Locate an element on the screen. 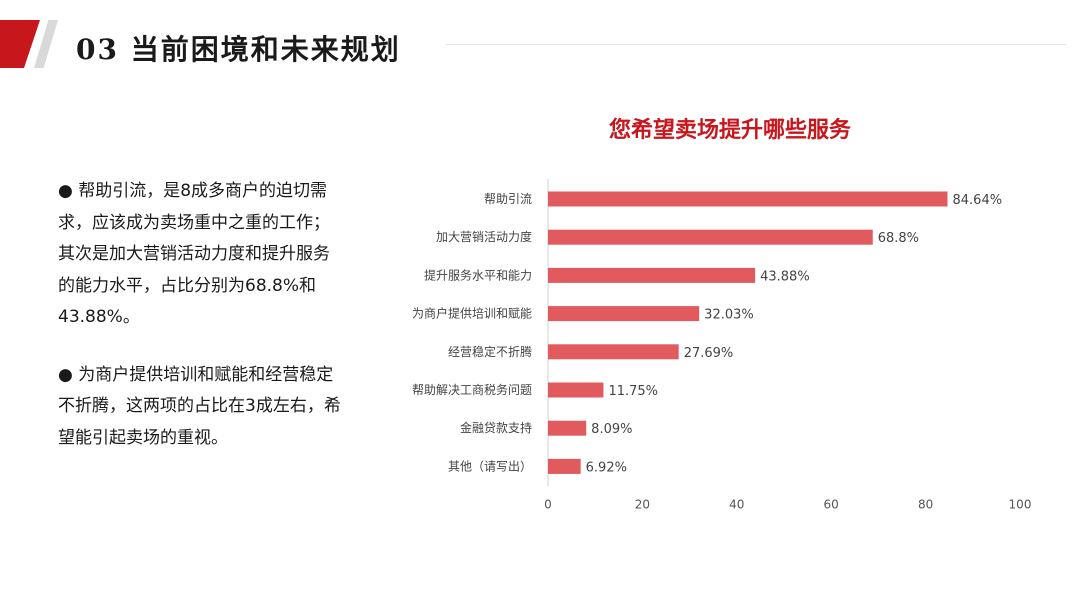 This screenshot has height=608, width=1080. category-label: 金融贷款支持 is located at coordinates (496, 427).